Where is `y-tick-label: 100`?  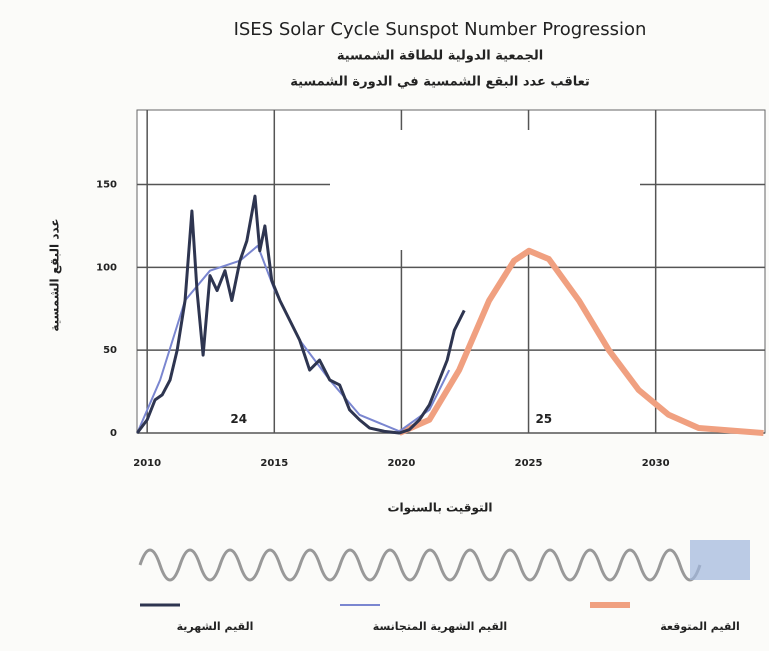
y-tick-label: 100 is located at coordinates (106, 267).